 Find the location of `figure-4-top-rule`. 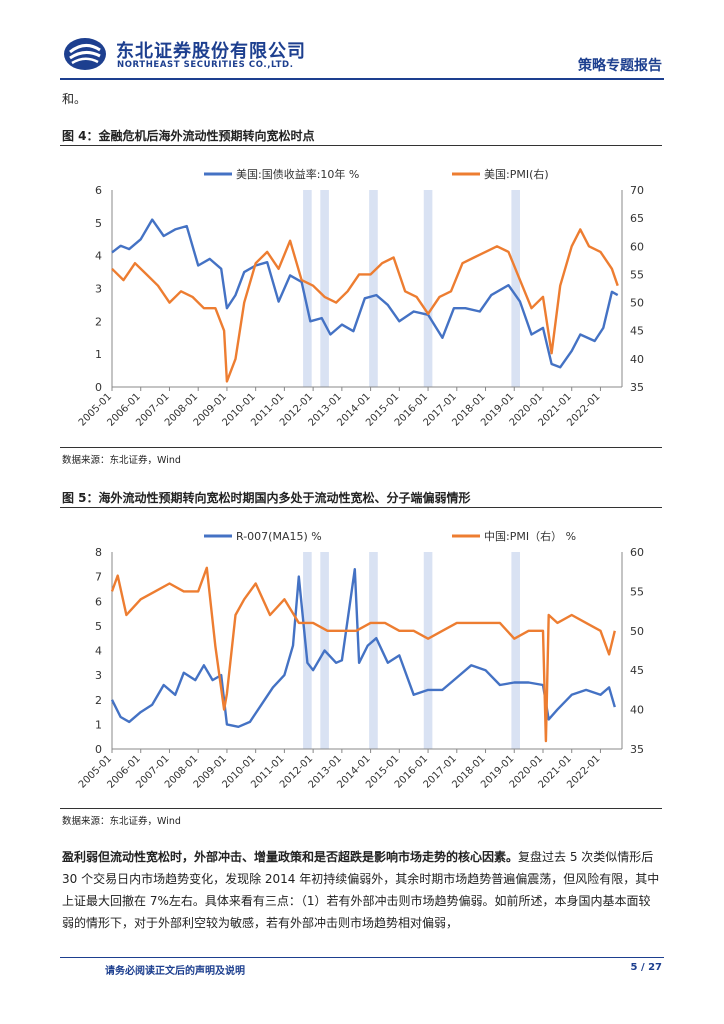

figure-4-top-rule is located at coordinates (361, 145).